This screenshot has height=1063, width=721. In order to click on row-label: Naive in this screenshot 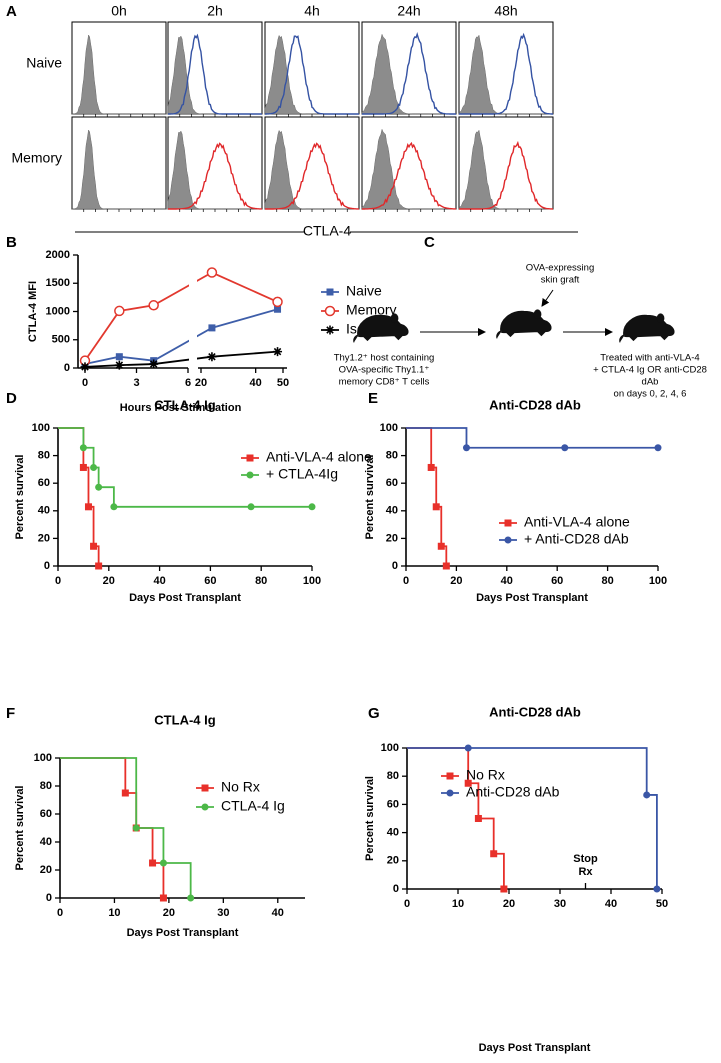, I will do `click(44, 63)`.